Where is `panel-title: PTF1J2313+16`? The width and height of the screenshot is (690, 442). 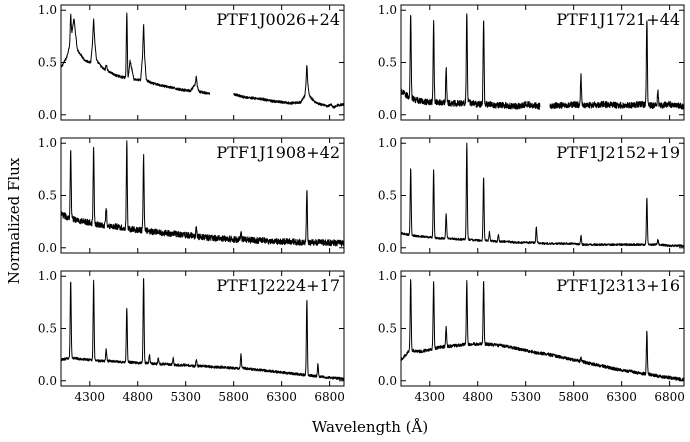
panel-title: PTF1J2313+16 is located at coordinates (618, 285).